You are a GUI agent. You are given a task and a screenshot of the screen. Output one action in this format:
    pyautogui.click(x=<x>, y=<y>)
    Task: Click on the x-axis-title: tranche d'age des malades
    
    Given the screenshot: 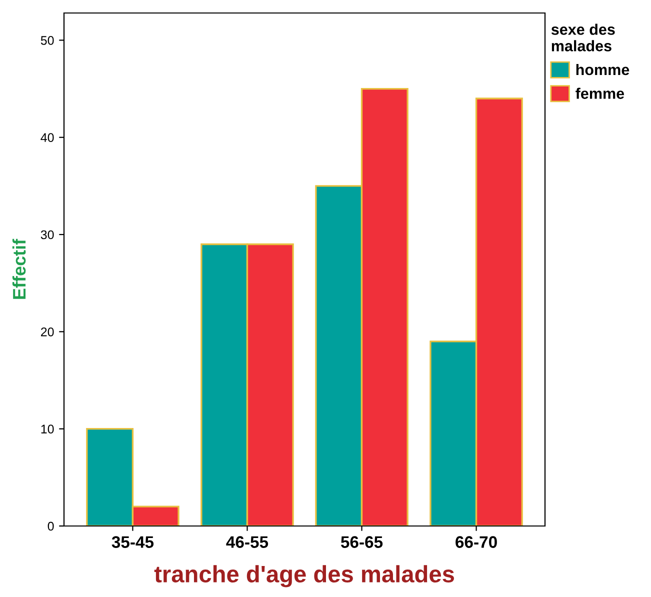 What is the action you would take?
    pyautogui.click(x=304, y=576)
    